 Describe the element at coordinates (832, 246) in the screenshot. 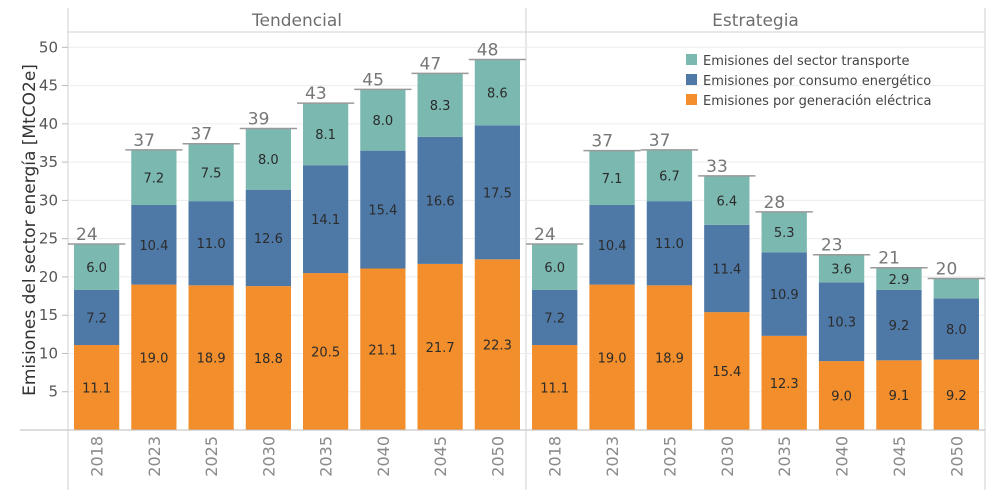

I see `total-label: 23` at that location.